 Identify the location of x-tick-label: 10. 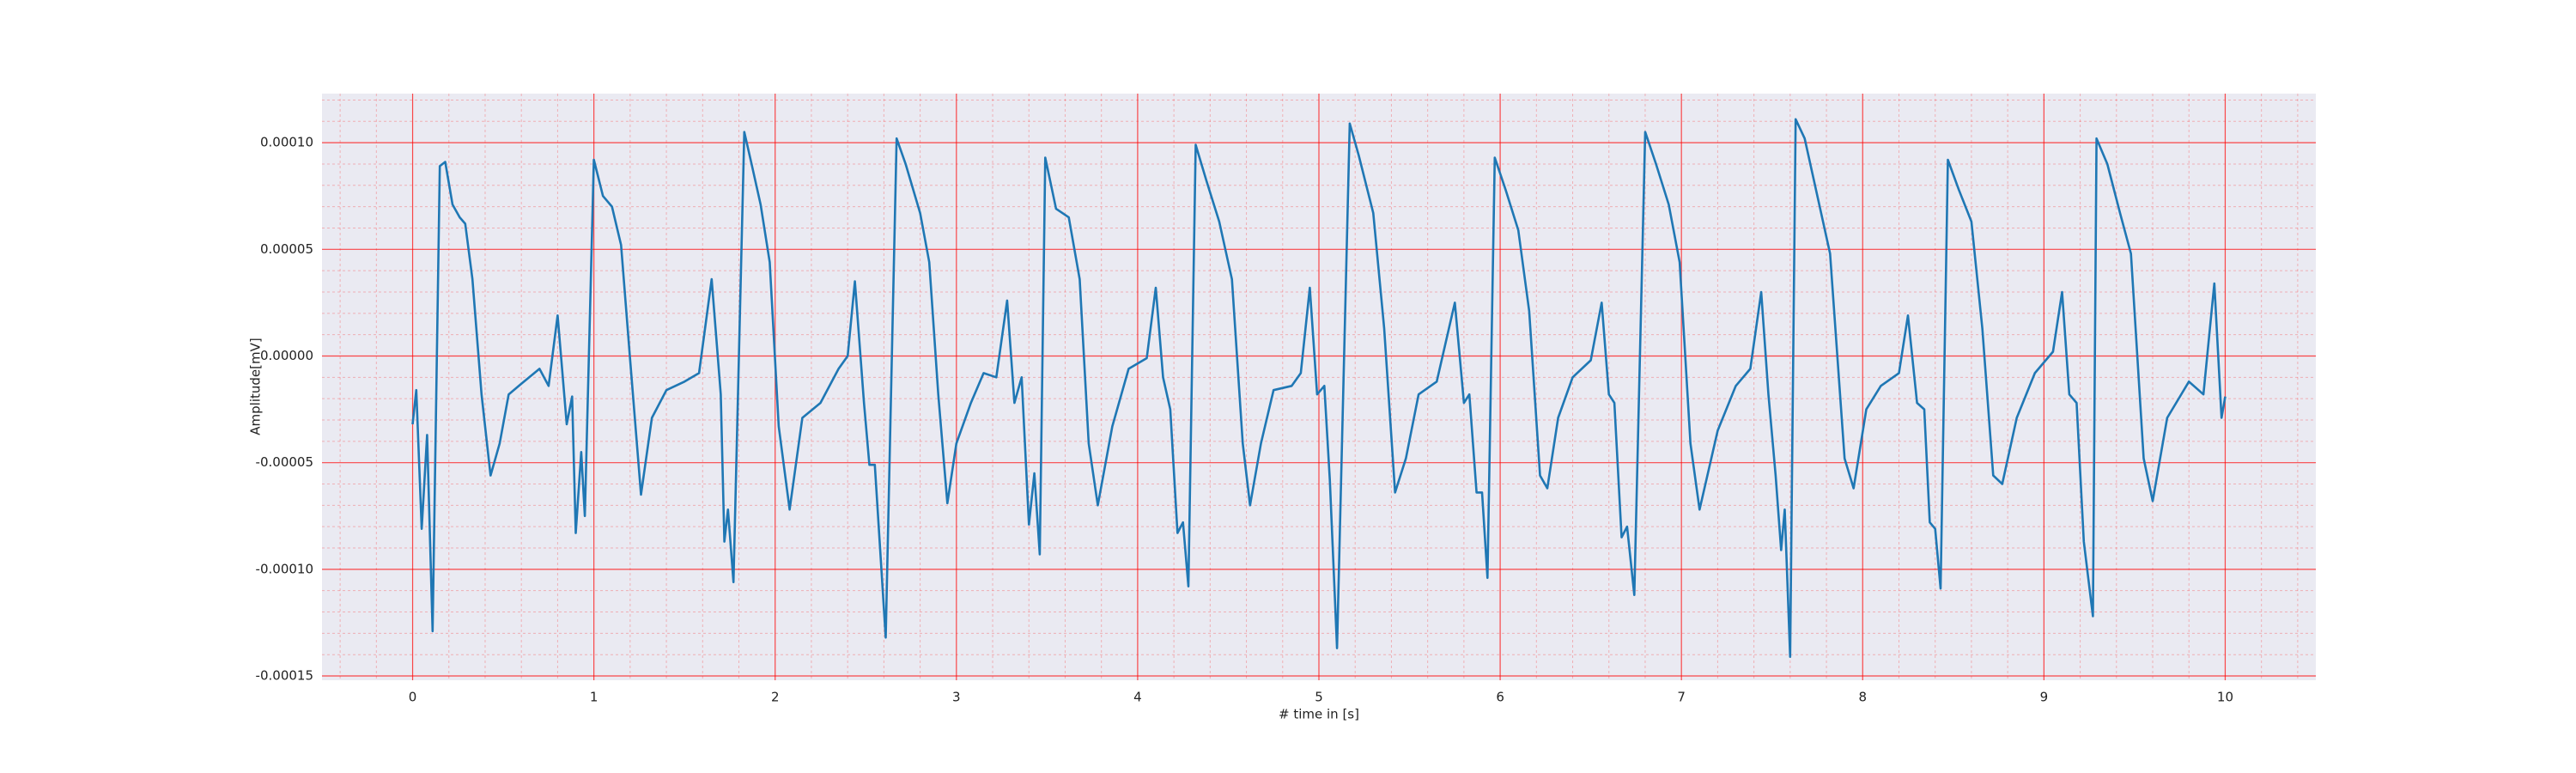
(2225, 697).